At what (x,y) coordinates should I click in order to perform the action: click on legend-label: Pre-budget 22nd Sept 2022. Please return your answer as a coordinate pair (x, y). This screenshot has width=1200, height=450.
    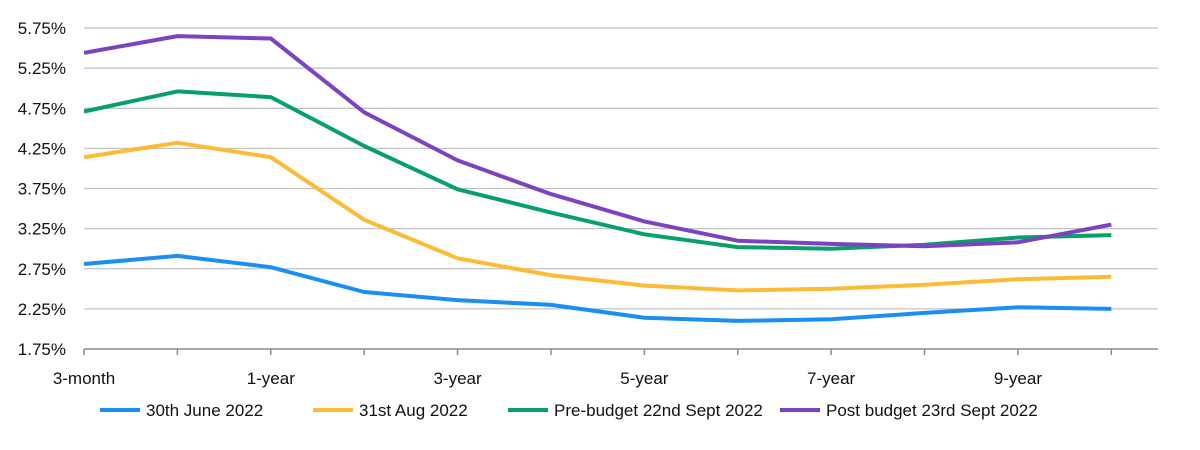
    Looking at the image, I should click on (658, 410).